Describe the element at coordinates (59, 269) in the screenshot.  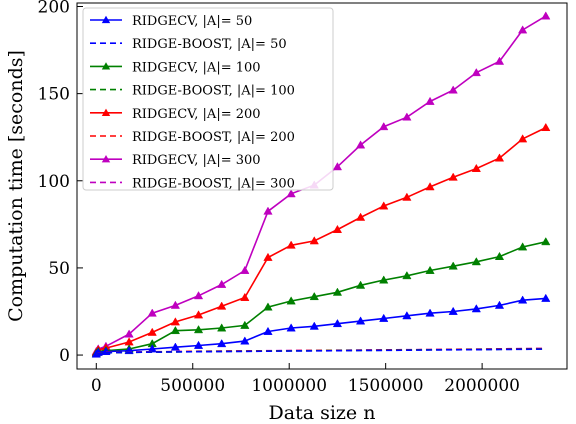
I see `y-tick-label: 50` at that location.